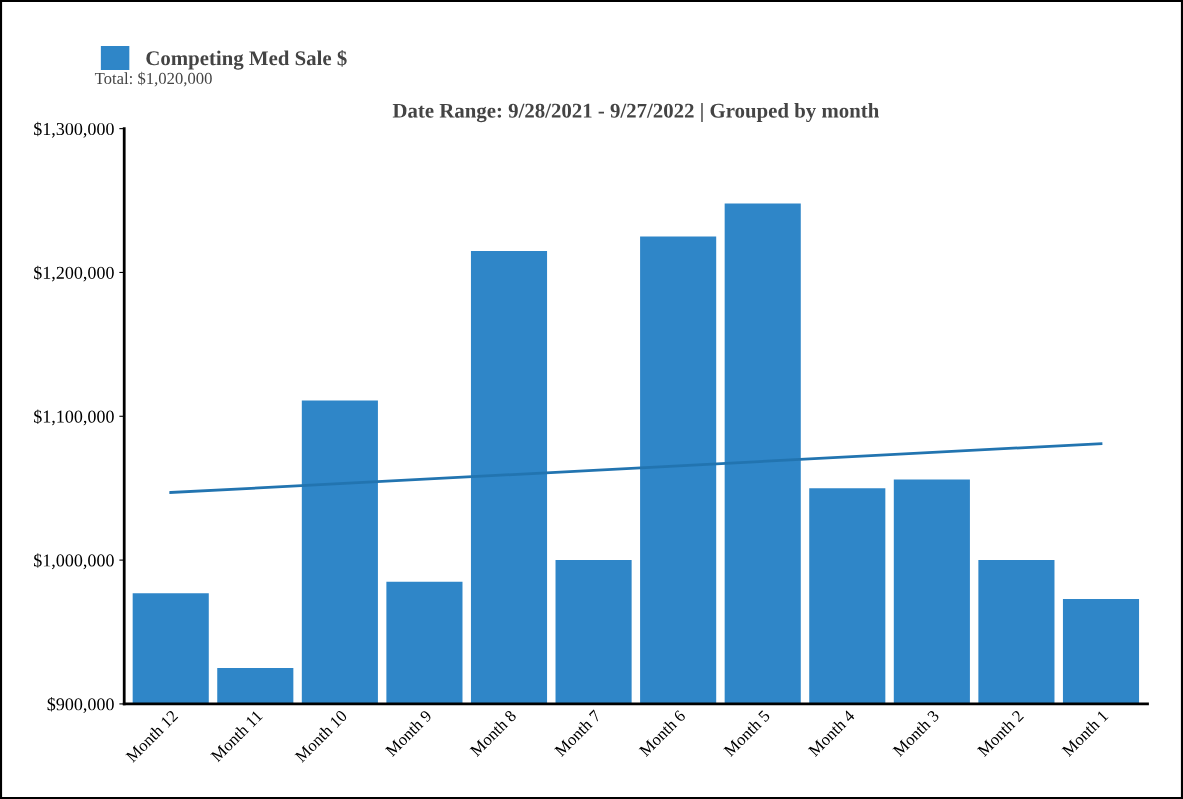  Describe the element at coordinates (246, 59) in the screenshot. I see `legend-label: Competing Med Sale $` at that location.